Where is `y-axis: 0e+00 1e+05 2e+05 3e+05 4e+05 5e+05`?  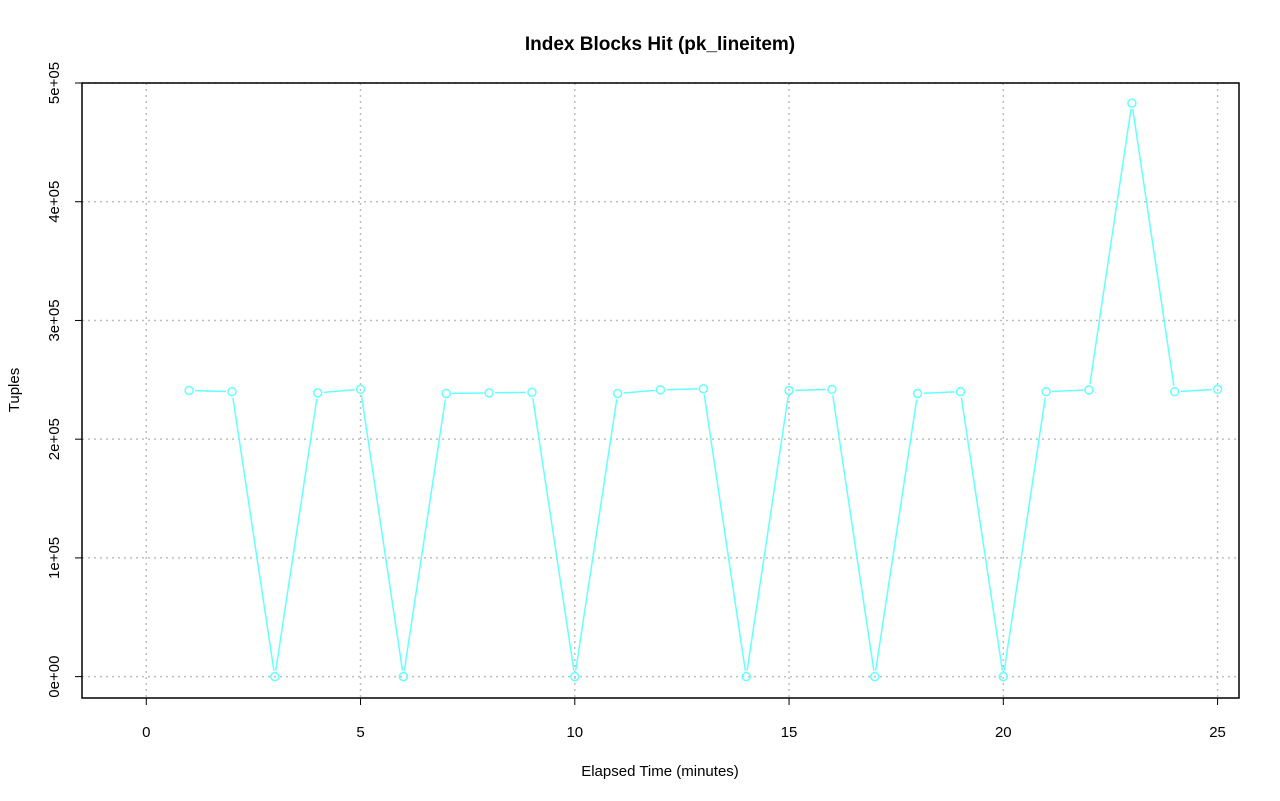
y-axis: 0e+00 1e+05 2e+05 3e+05 4e+05 5e+05 is located at coordinates (64, 380).